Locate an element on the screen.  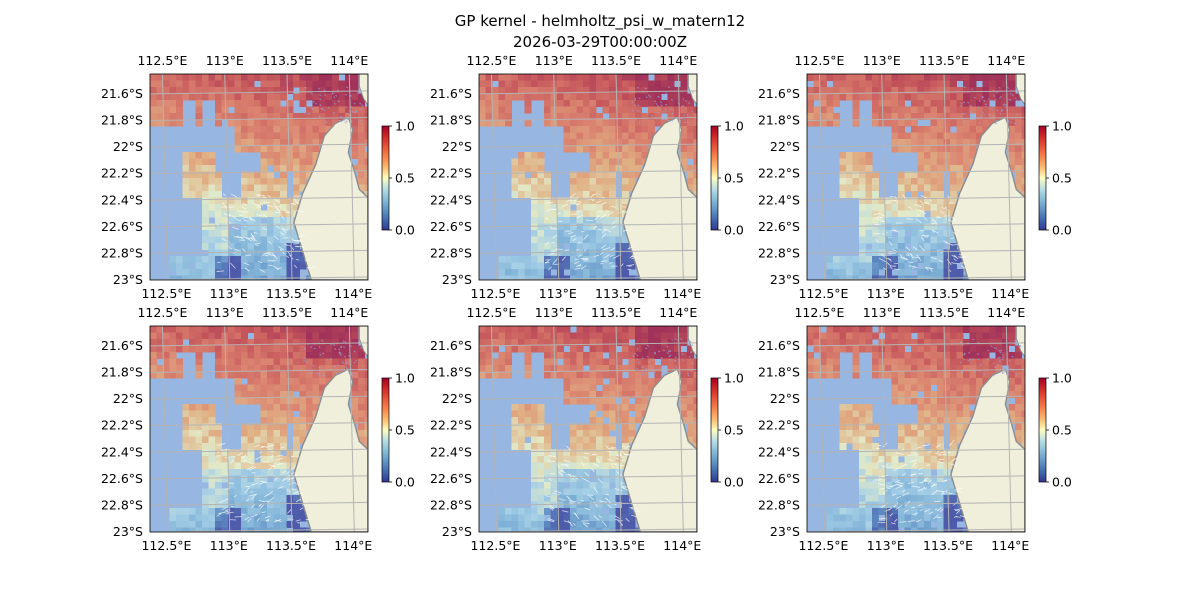
lat-gridline is located at coordinates (588, 251).